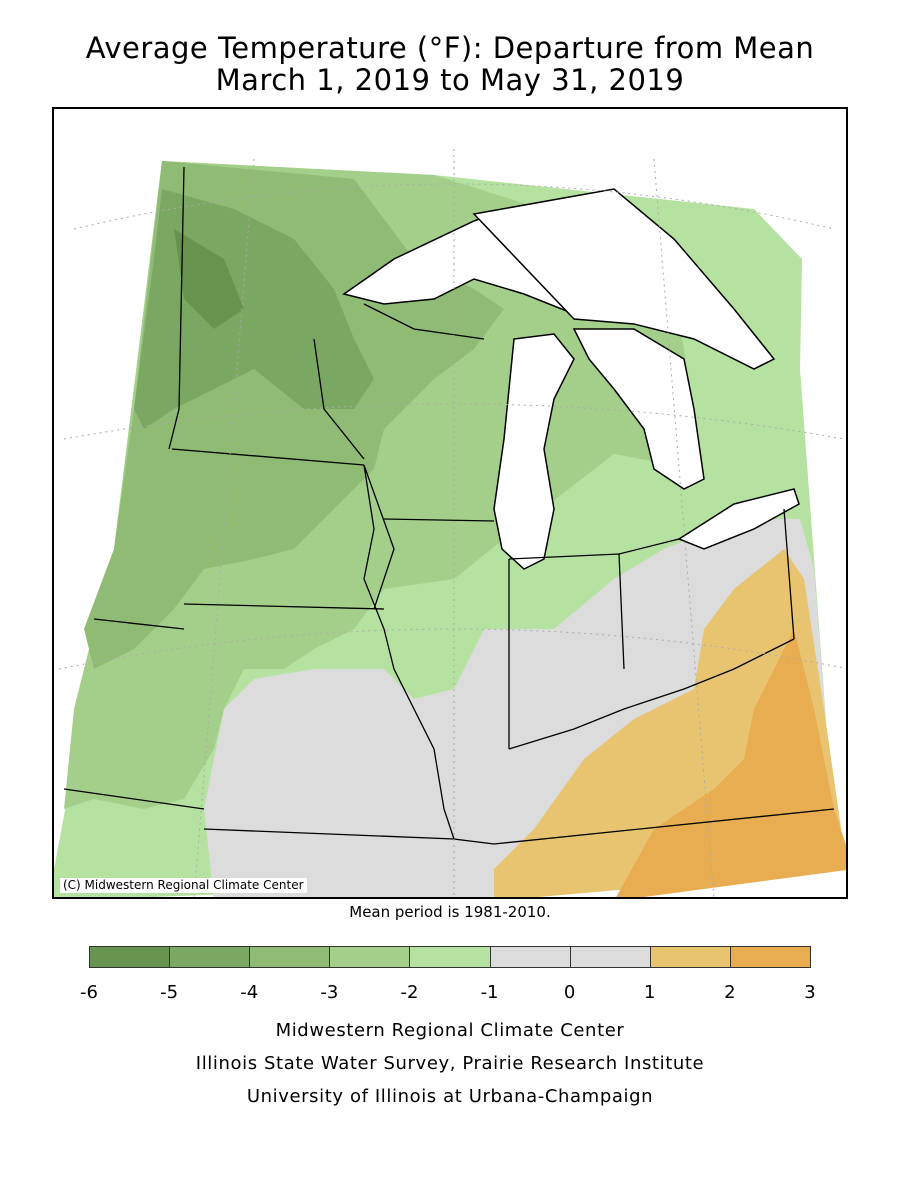 This screenshot has width=900, height=1200. I want to click on legend-tick-label: 2, so click(730, 992).